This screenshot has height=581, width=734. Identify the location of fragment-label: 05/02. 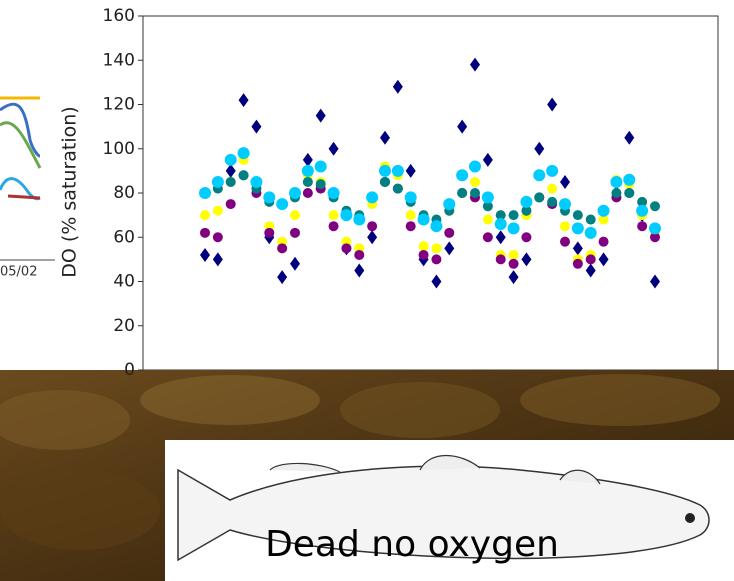
(18, 272).